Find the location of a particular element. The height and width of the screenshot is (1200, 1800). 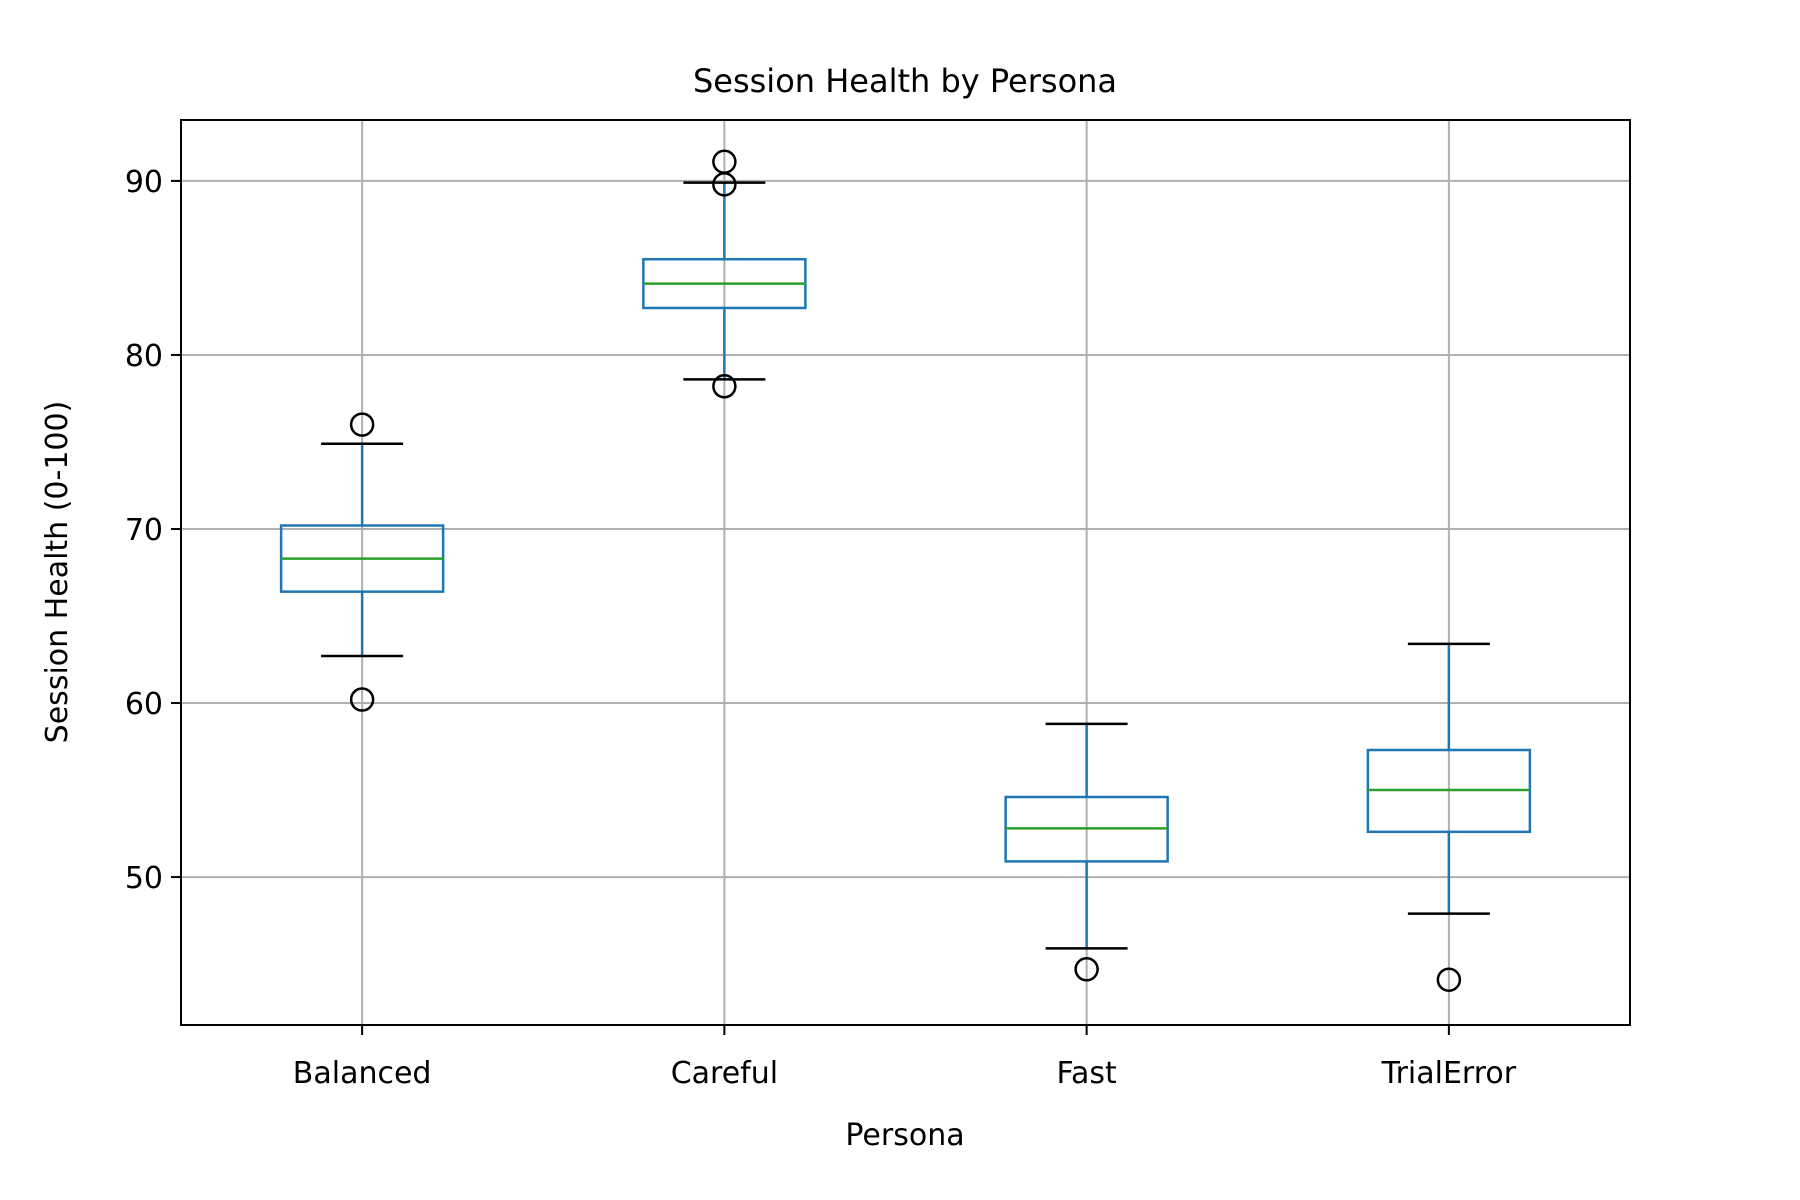

x-tick-label: Balanced is located at coordinates (362, 1073).